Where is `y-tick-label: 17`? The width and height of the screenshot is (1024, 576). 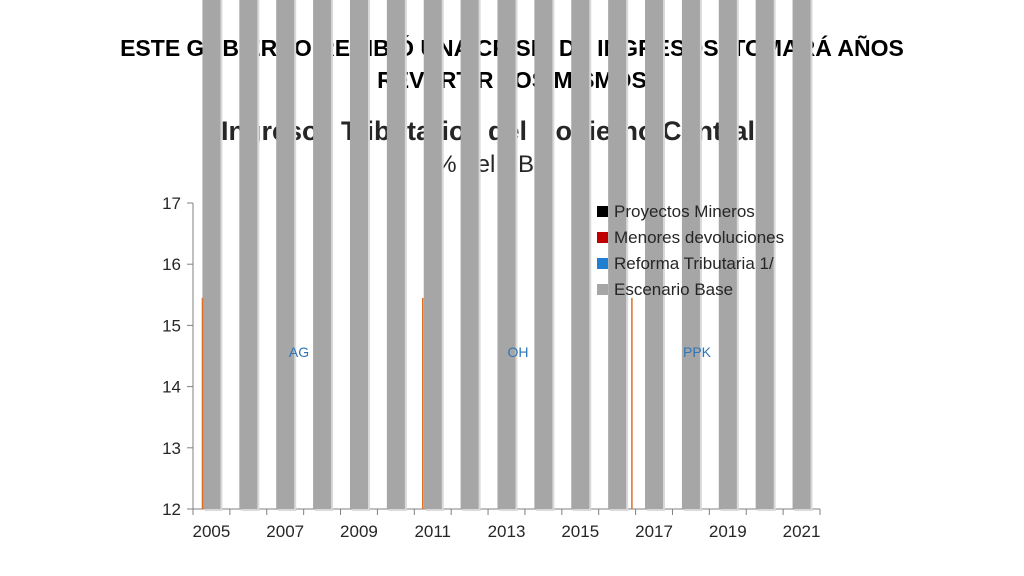
y-tick-label: 17 is located at coordinates (171, 203).